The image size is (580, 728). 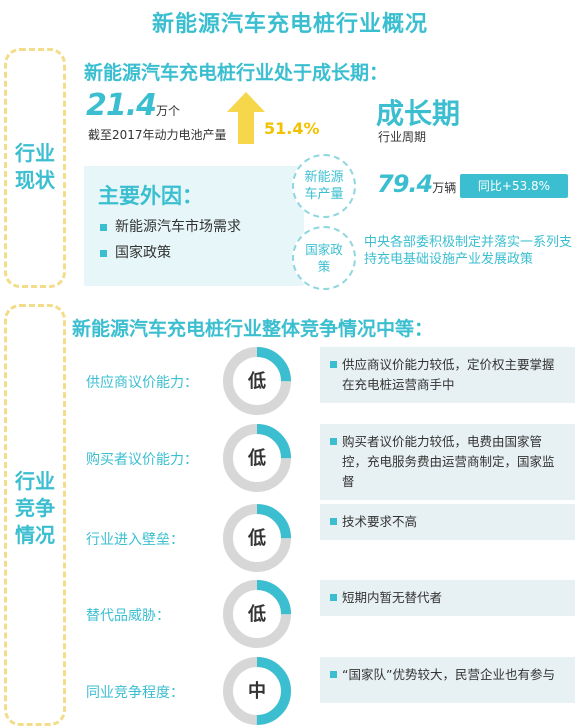 What do you see at coordinates (135, 540) in the screenshot?
I see `row-label: 行业进入壁垒：` at bounding box center [135, 540].